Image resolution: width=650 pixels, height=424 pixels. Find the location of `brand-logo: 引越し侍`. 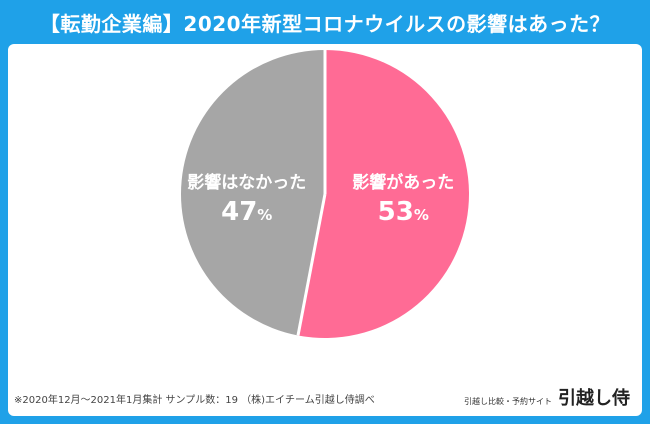

brand-logo: 引越し侍 is located at coordinates (594, 398).